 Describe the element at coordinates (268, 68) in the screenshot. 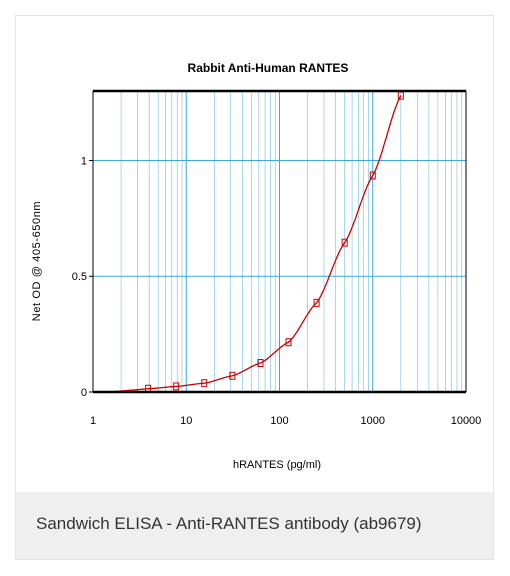

I see `chart-title: Rabbit Anti-Human RANTES` at that location.